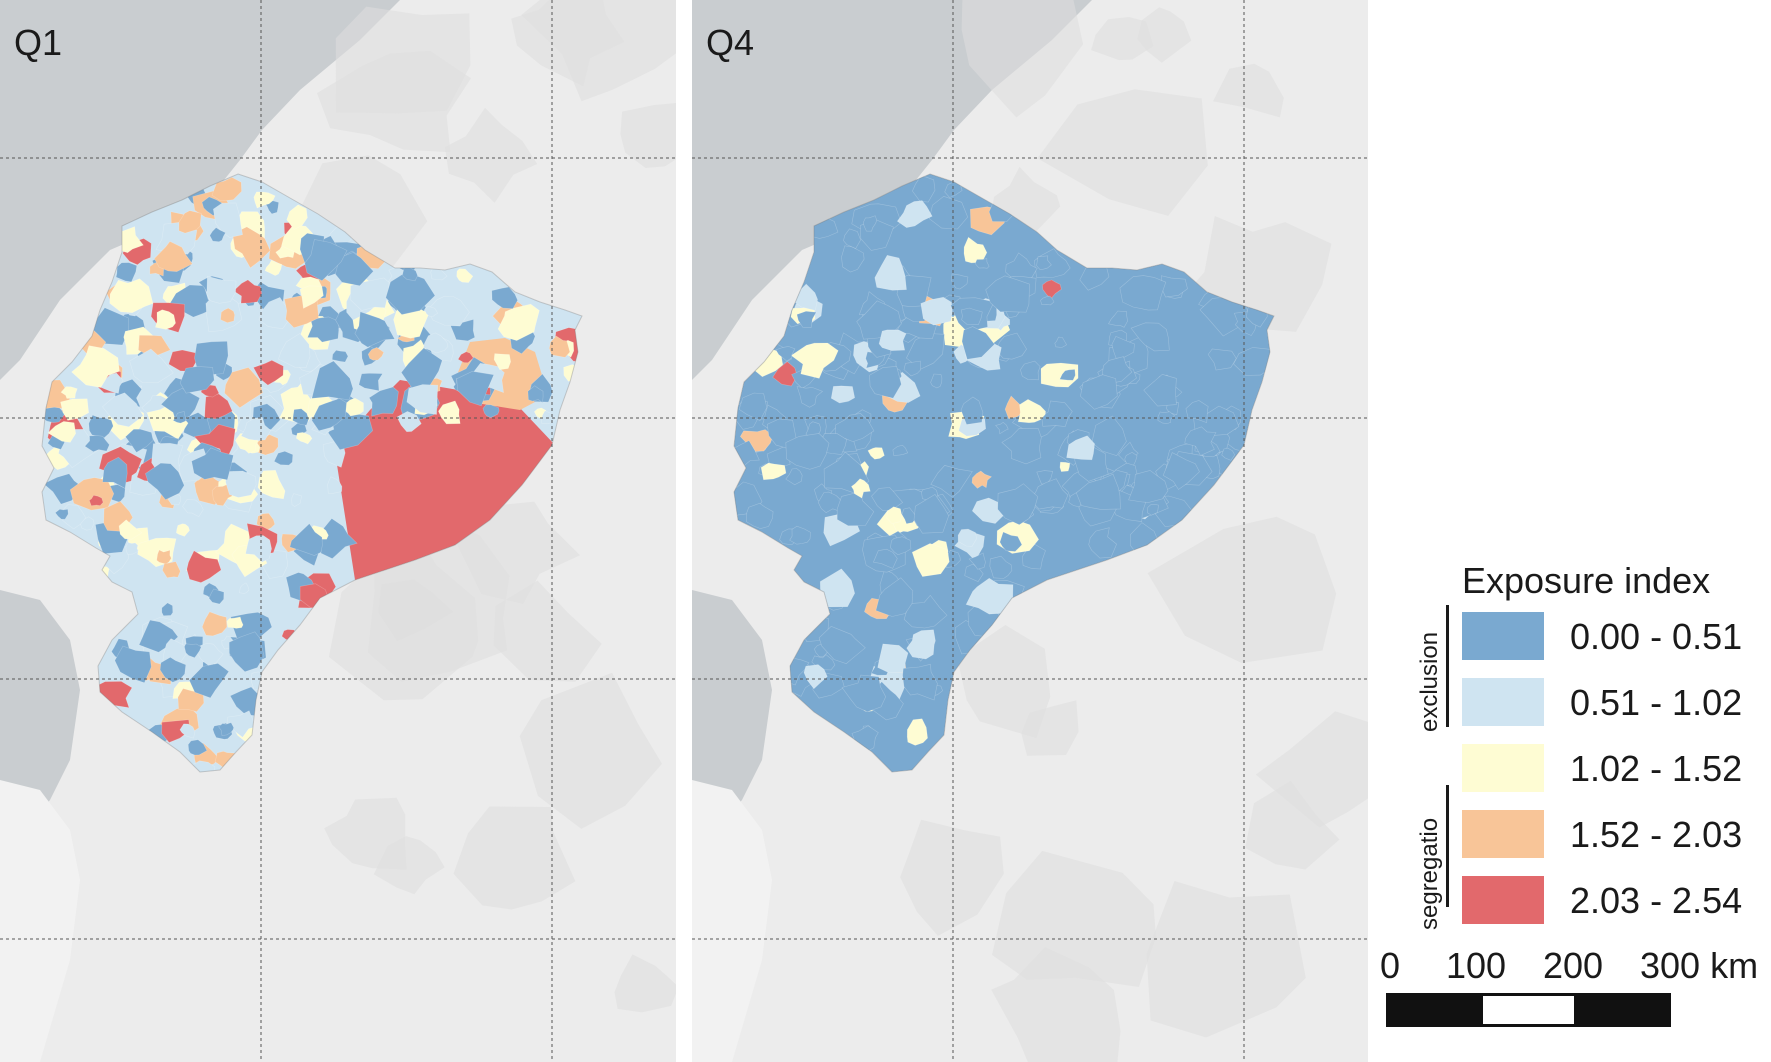  I want to click on scale-tick-0: 0, so click(1390, 965).